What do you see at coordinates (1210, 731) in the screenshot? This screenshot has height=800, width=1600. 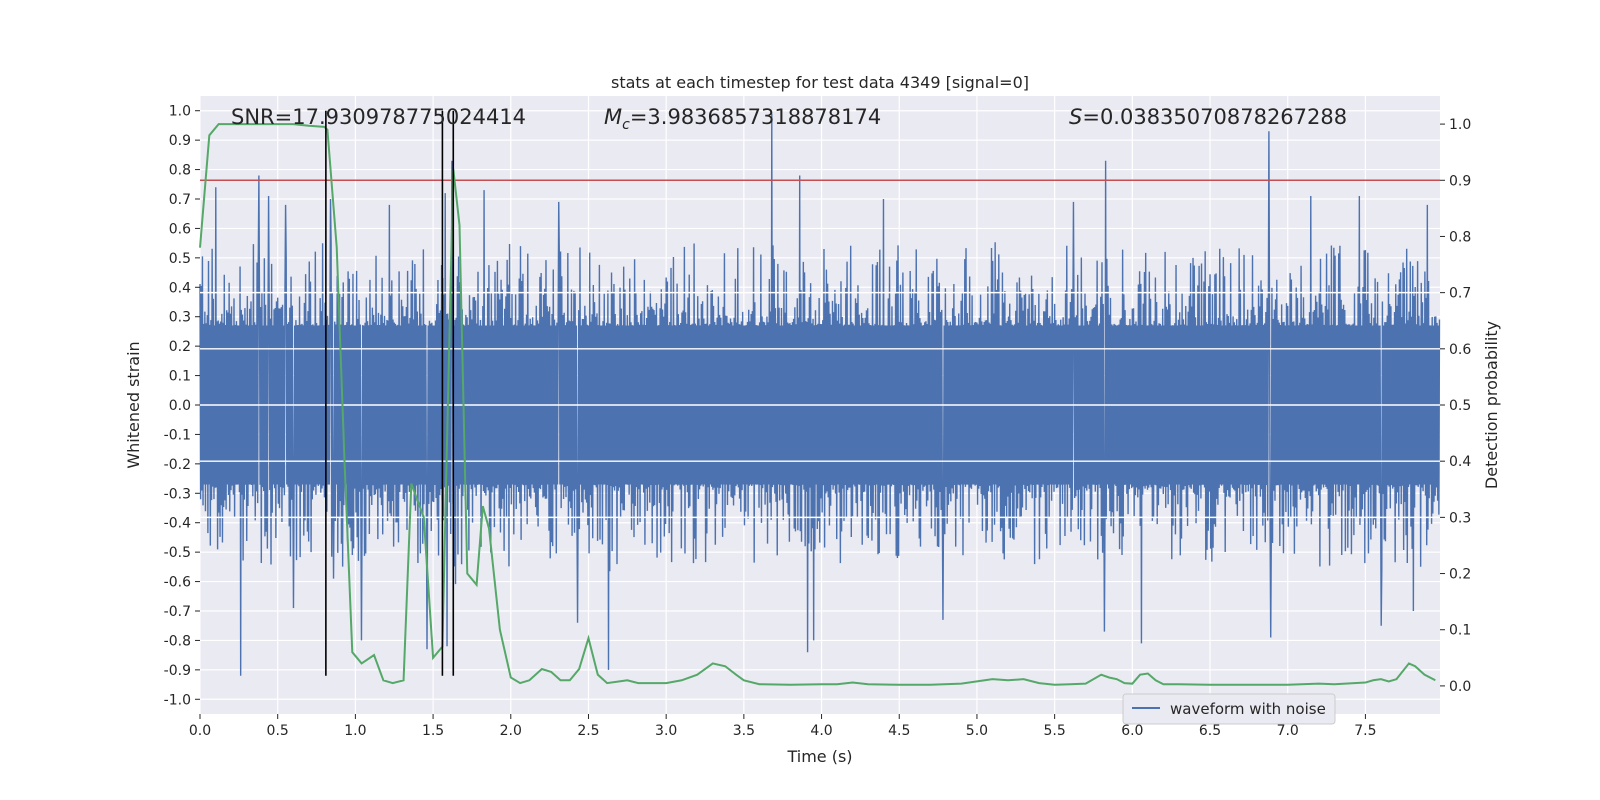 I see `x-tick-label: 6.5` at bounding box center [1210, 731].